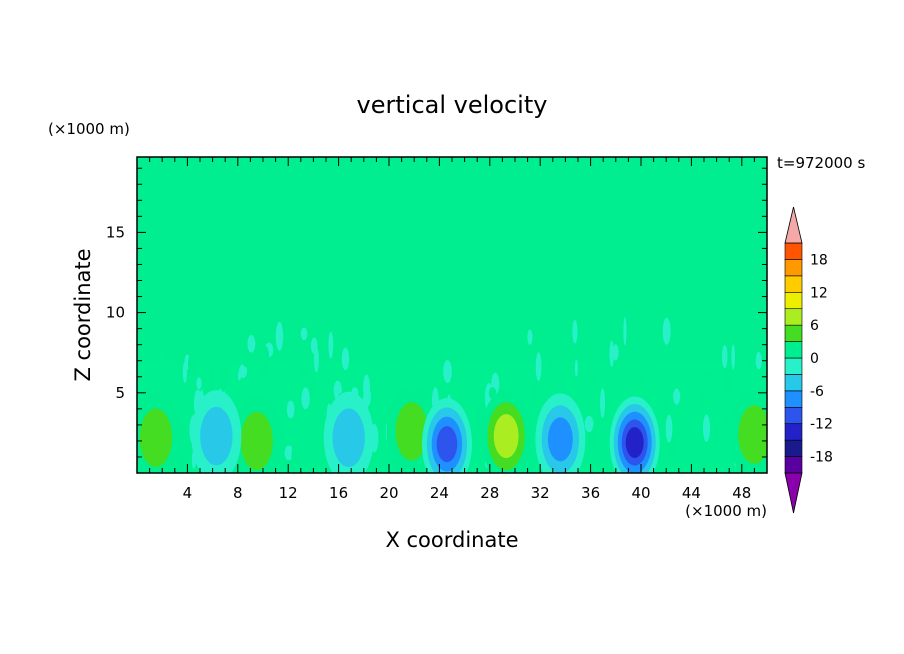 Image resolution: width=904 pixels, height=654 pixels. I want to click on x-unit-label: (×1000 m), so click(726, 511).